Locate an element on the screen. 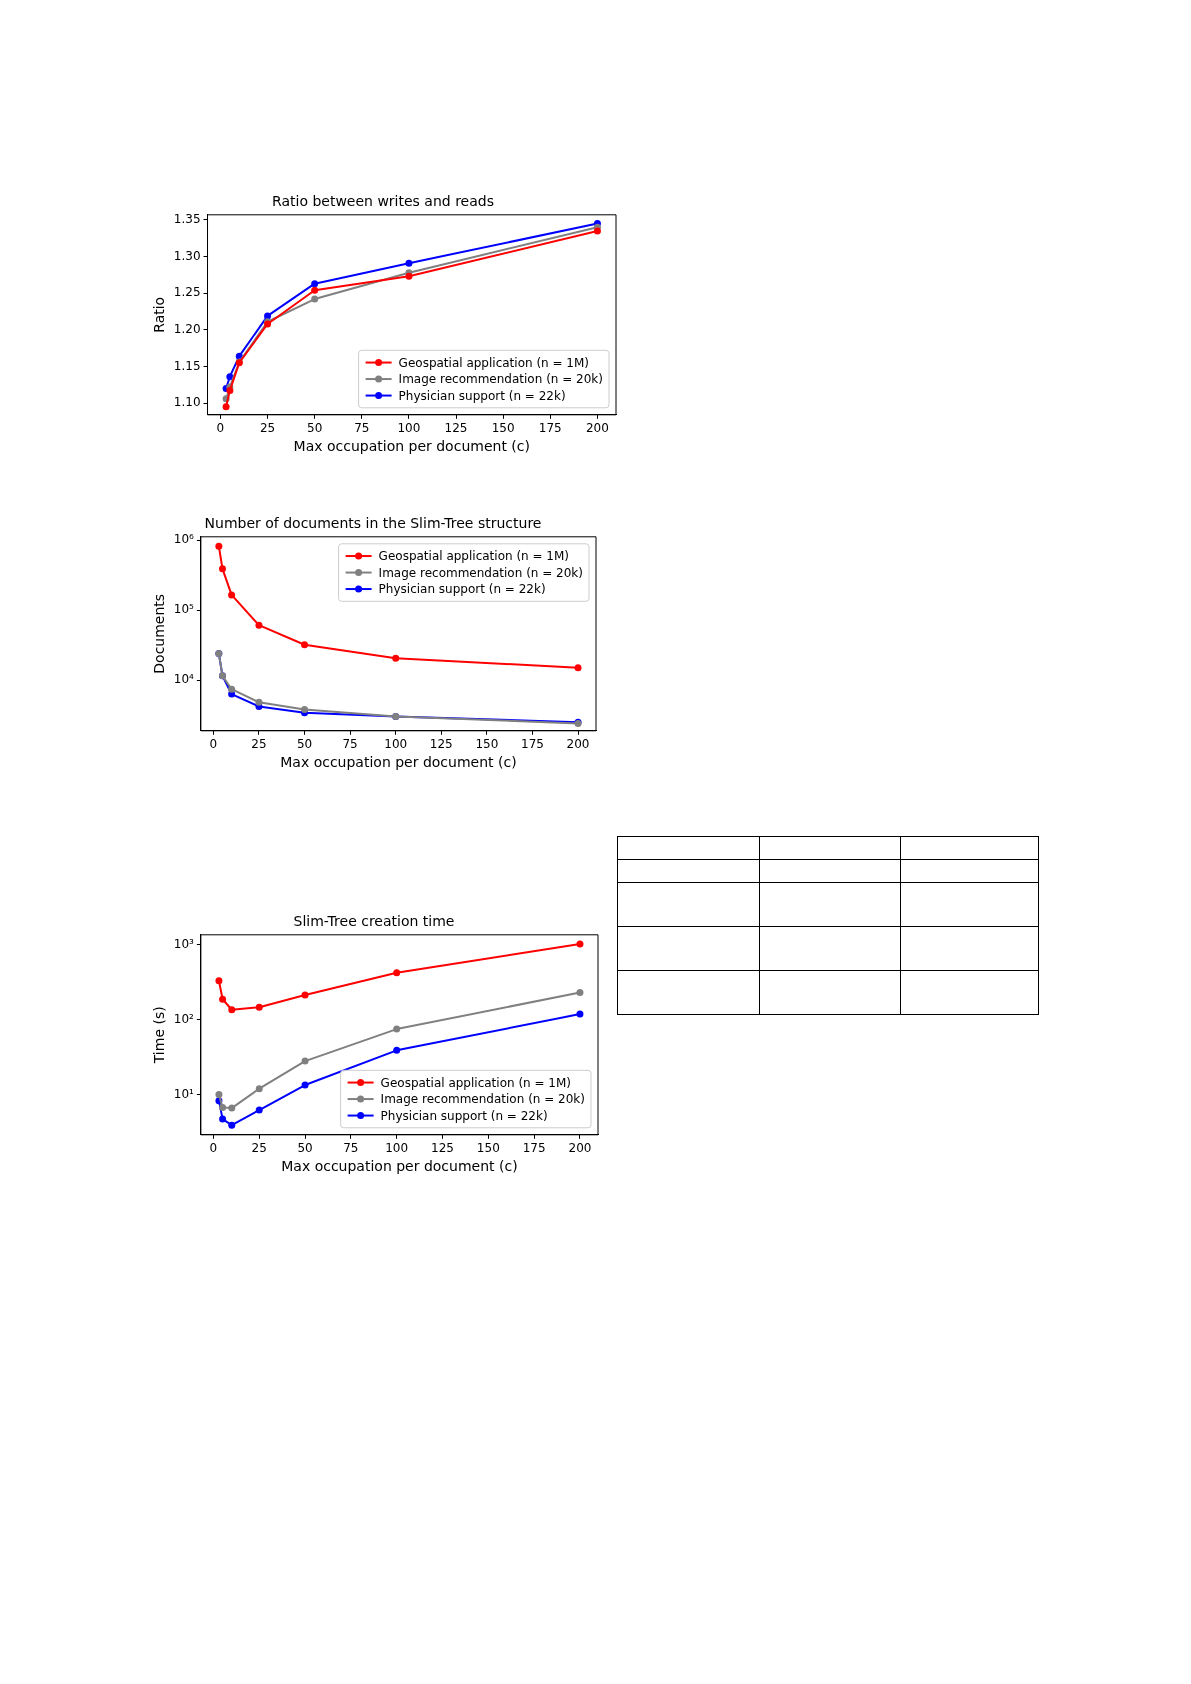 This screenshot has width=1191, height=1684. y-axis-title: Time (s) is located at coordinates (159, 1035).